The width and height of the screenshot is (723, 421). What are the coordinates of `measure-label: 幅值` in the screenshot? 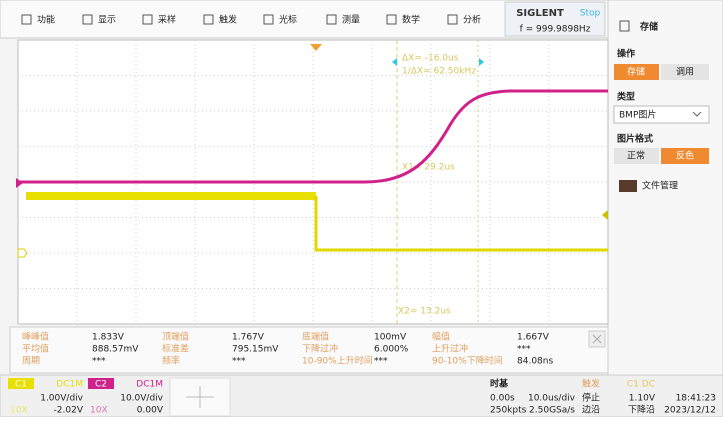 It's located at (441, 337).